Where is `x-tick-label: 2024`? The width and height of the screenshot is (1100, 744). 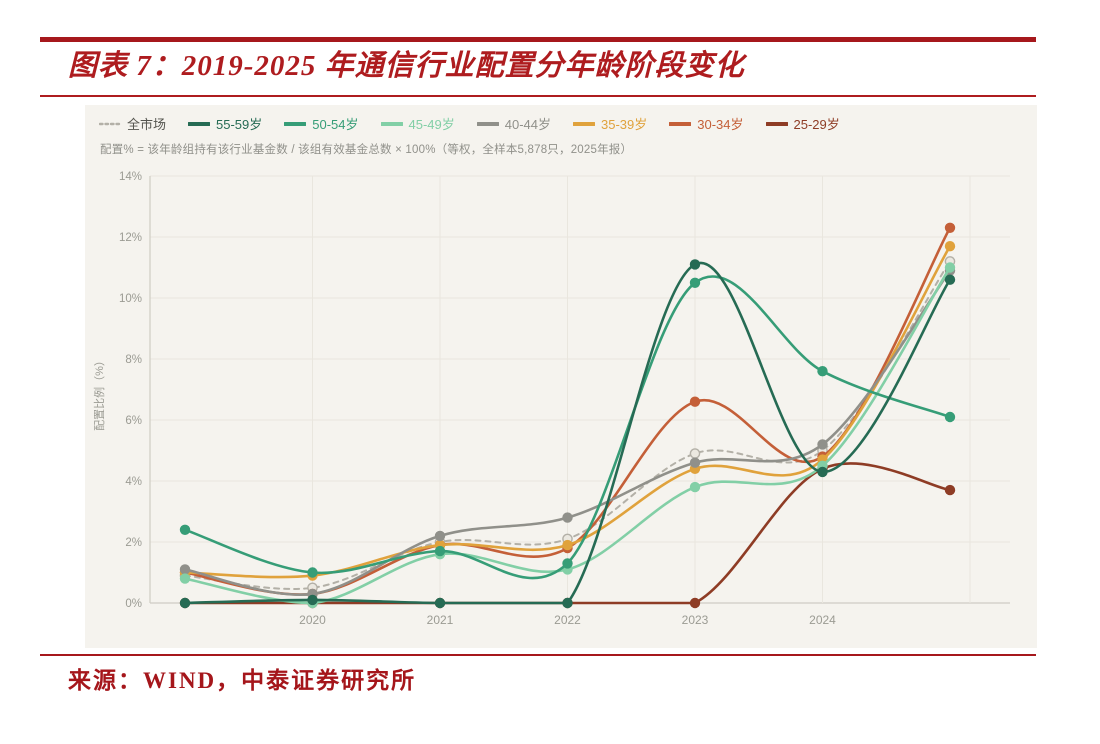 x-tick-label: 2024 is located at coordinates (822, 620).